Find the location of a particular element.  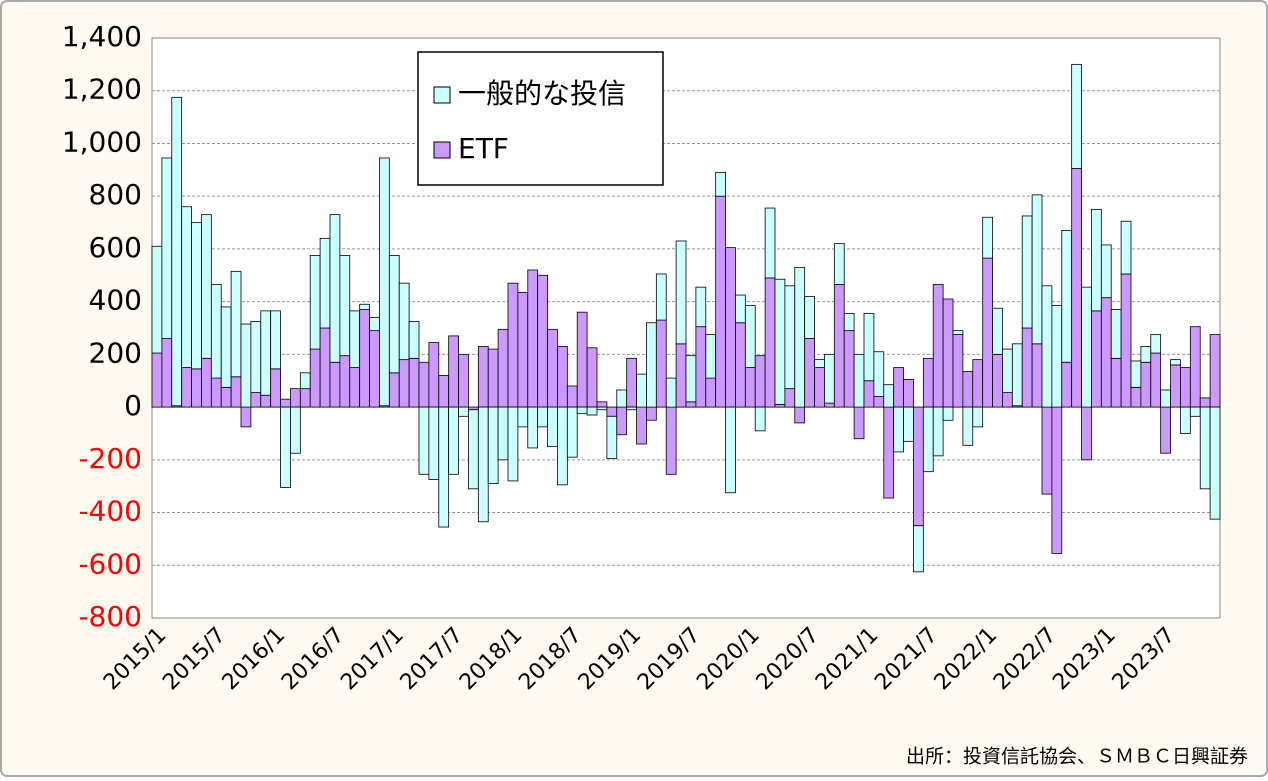

y-tick-label: 0 is located at coordinates (133, 405).